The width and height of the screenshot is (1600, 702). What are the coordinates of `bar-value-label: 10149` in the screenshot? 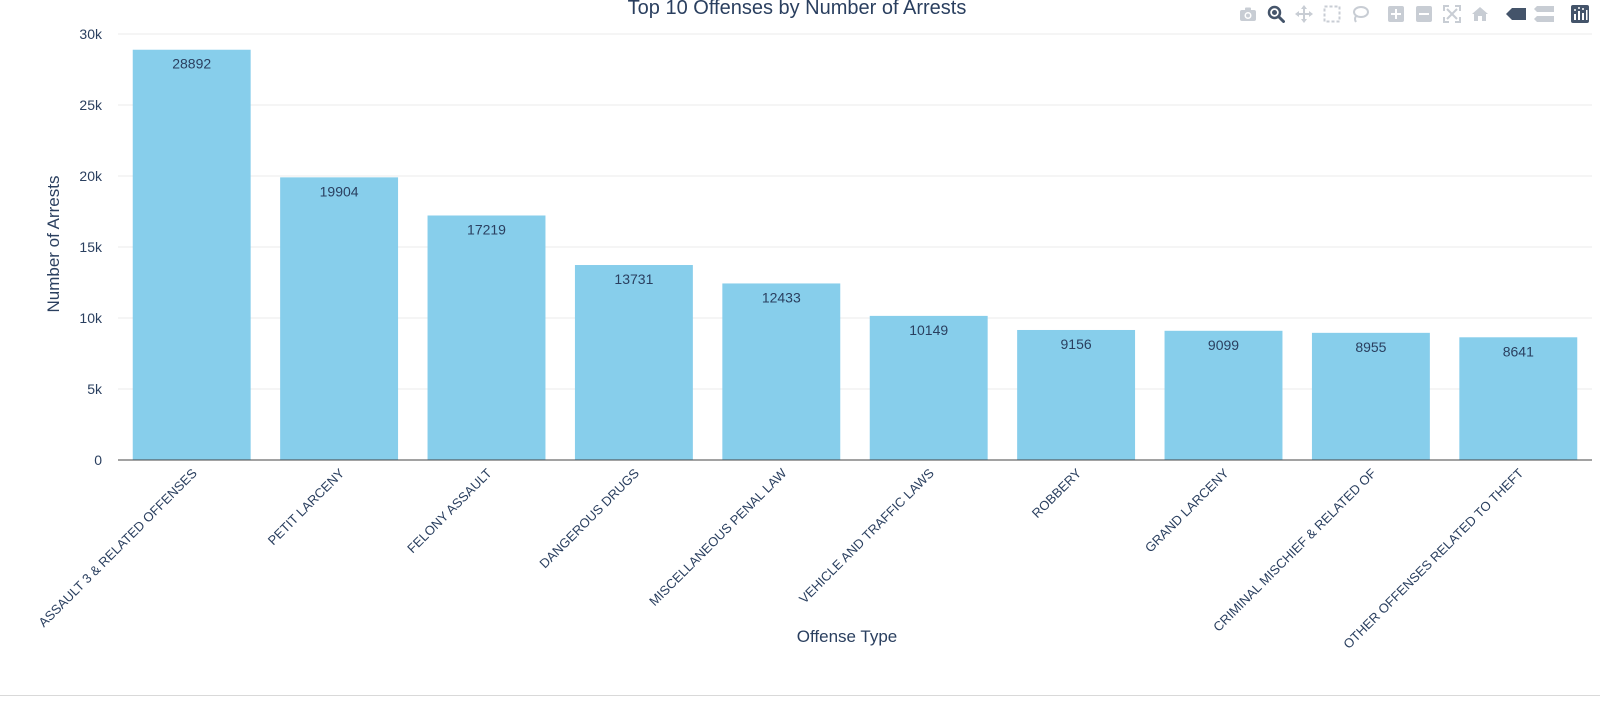 It's located at (928, 330).